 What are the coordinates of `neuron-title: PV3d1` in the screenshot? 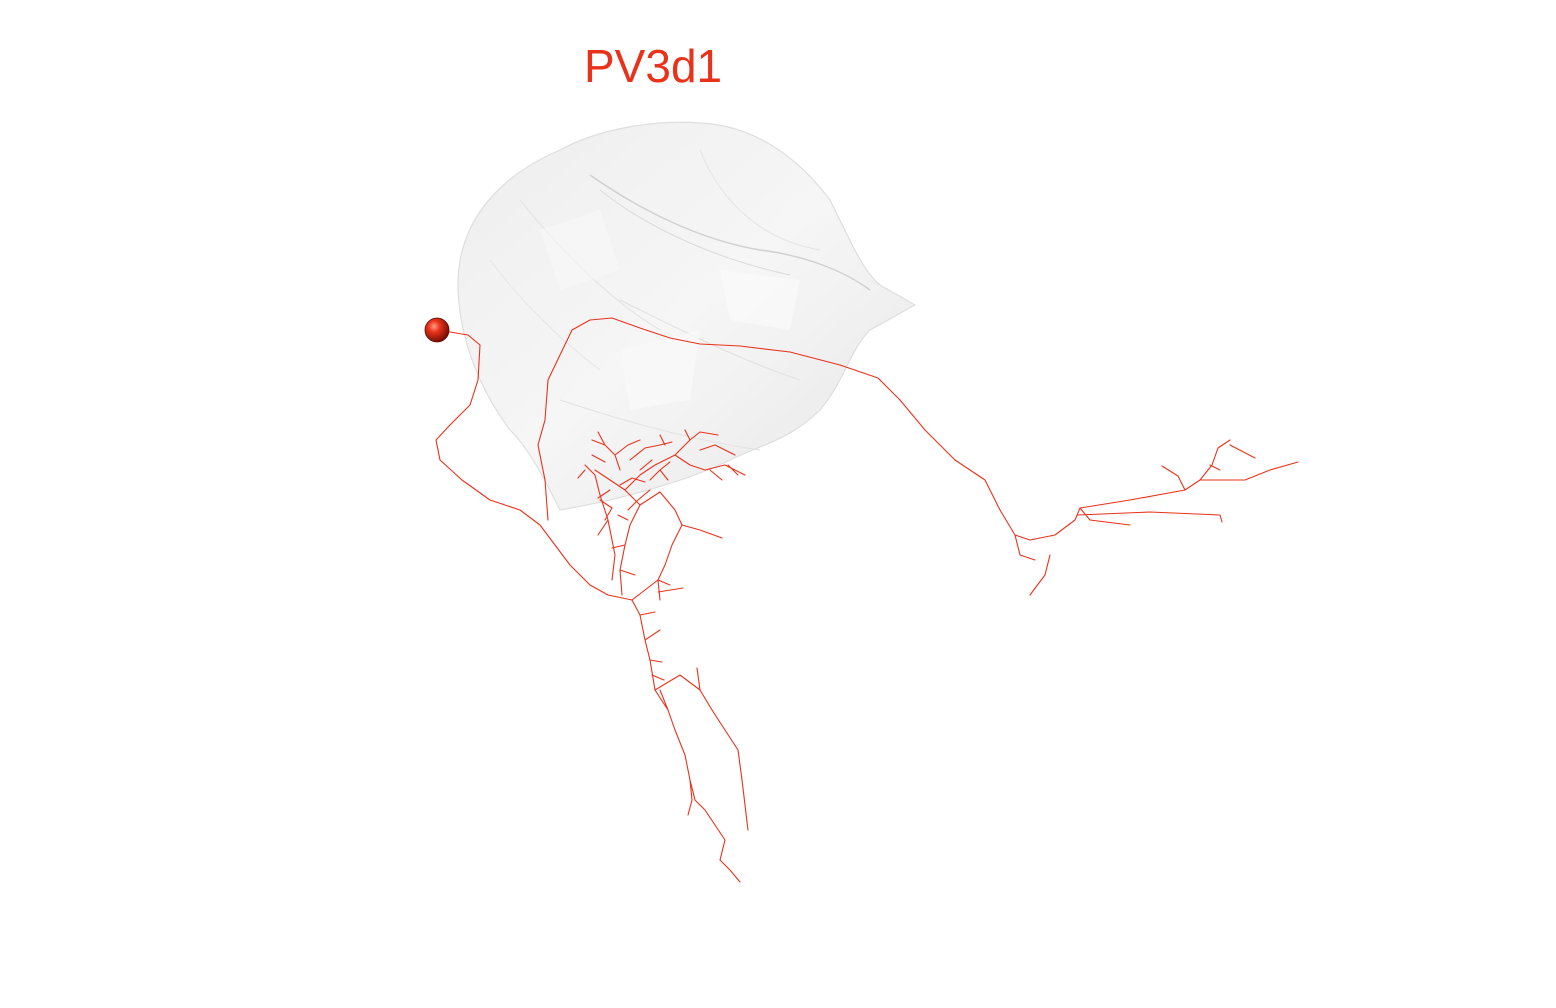 It's located at (653, 66).